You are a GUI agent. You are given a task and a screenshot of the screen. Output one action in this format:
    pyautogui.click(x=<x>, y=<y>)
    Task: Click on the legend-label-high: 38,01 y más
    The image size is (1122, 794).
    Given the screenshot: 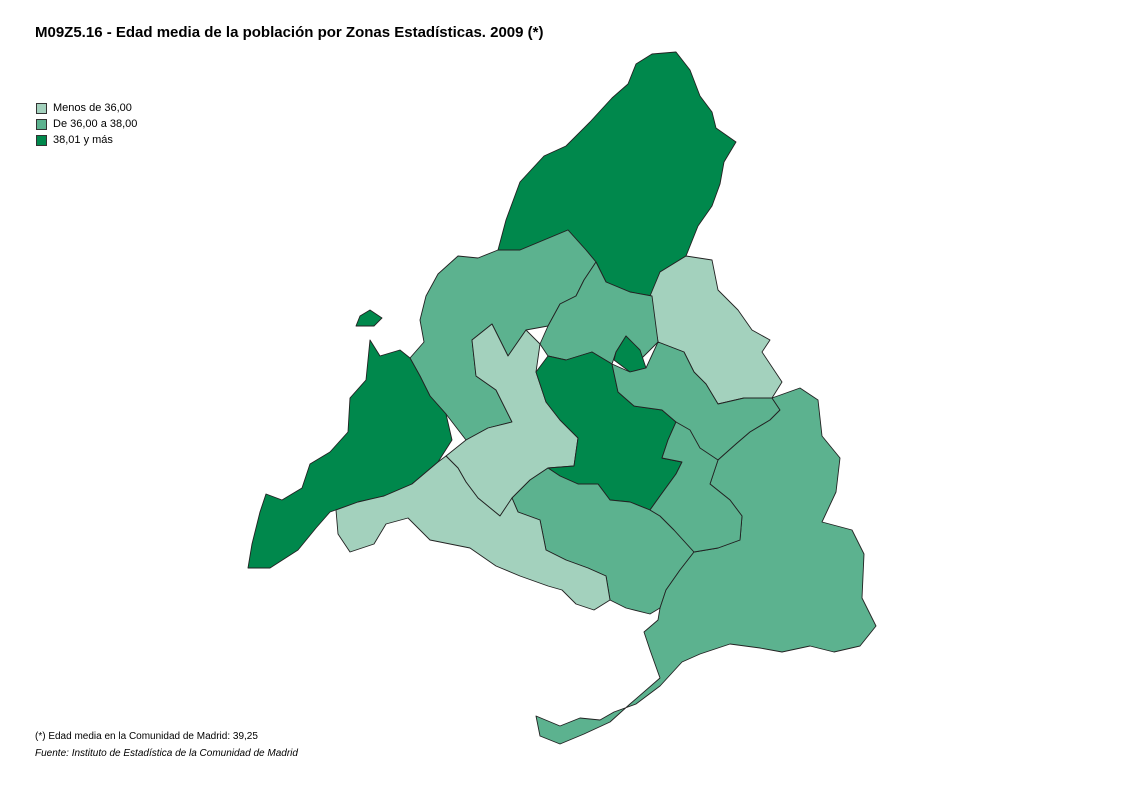 What is the action you would take?
    pyautogui.click(x=83, y=140)
    